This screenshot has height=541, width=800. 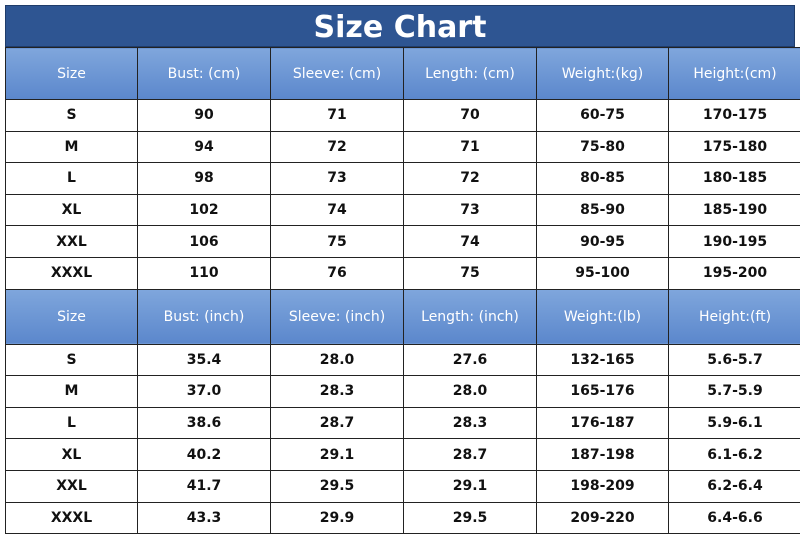 I want to click on cell: 95-100, so click(x=602, y=273).